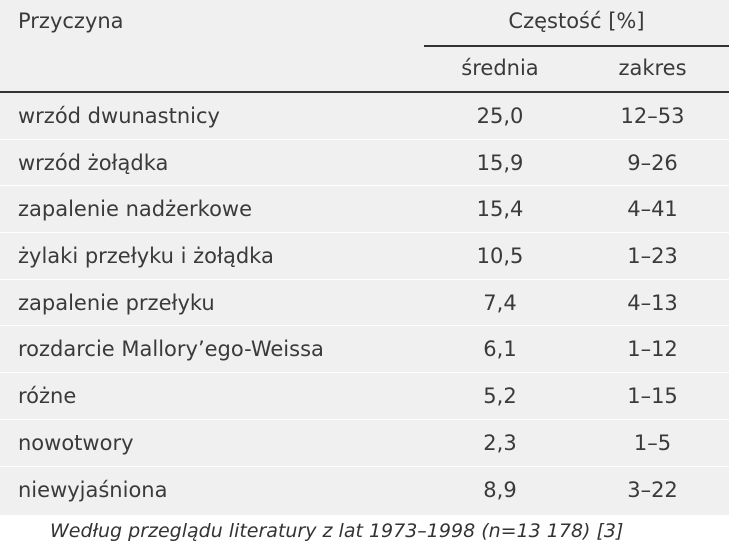 This screenshot has width=729, height=548. What do you see at coordinates (500, 209) in the screenshot?
I see `cell-mean: 15,4` at bounding box center [500, 209].